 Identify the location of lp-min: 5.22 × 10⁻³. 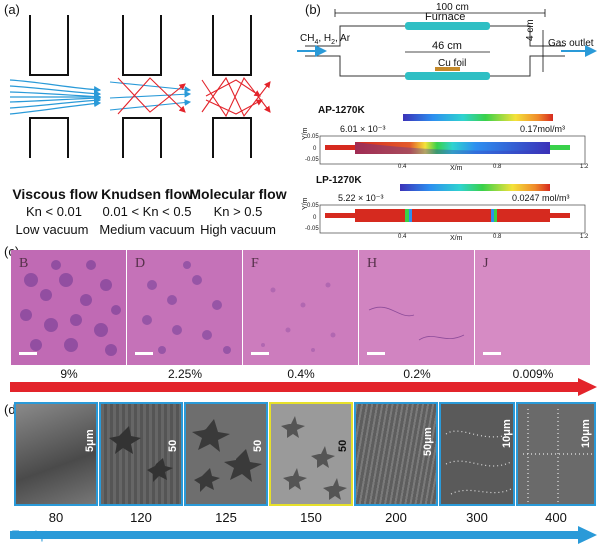
(361, 198).